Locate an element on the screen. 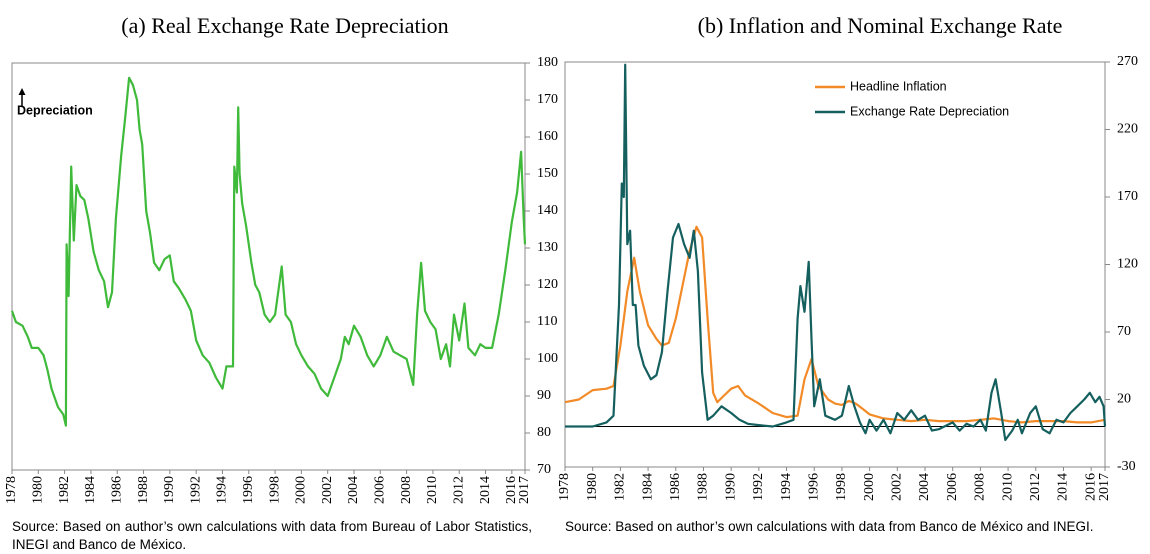  y-tick-label: 180 is located at coordinates (547, 62).